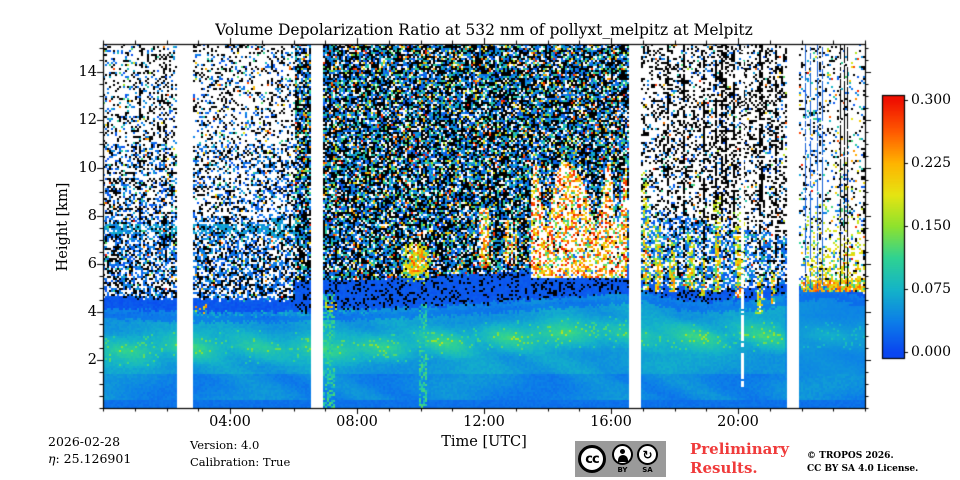 This screenshot has width=960, height=480. Describe the element at coordinates (87, 120) in the screenshot. I see `y-tick-label: 12` at that location.